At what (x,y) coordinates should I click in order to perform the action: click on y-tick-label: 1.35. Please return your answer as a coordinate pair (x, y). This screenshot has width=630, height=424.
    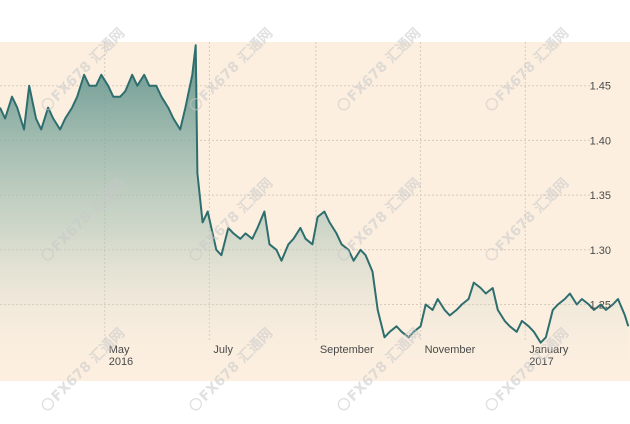
    Looking at the image, I should click on (600, 196).